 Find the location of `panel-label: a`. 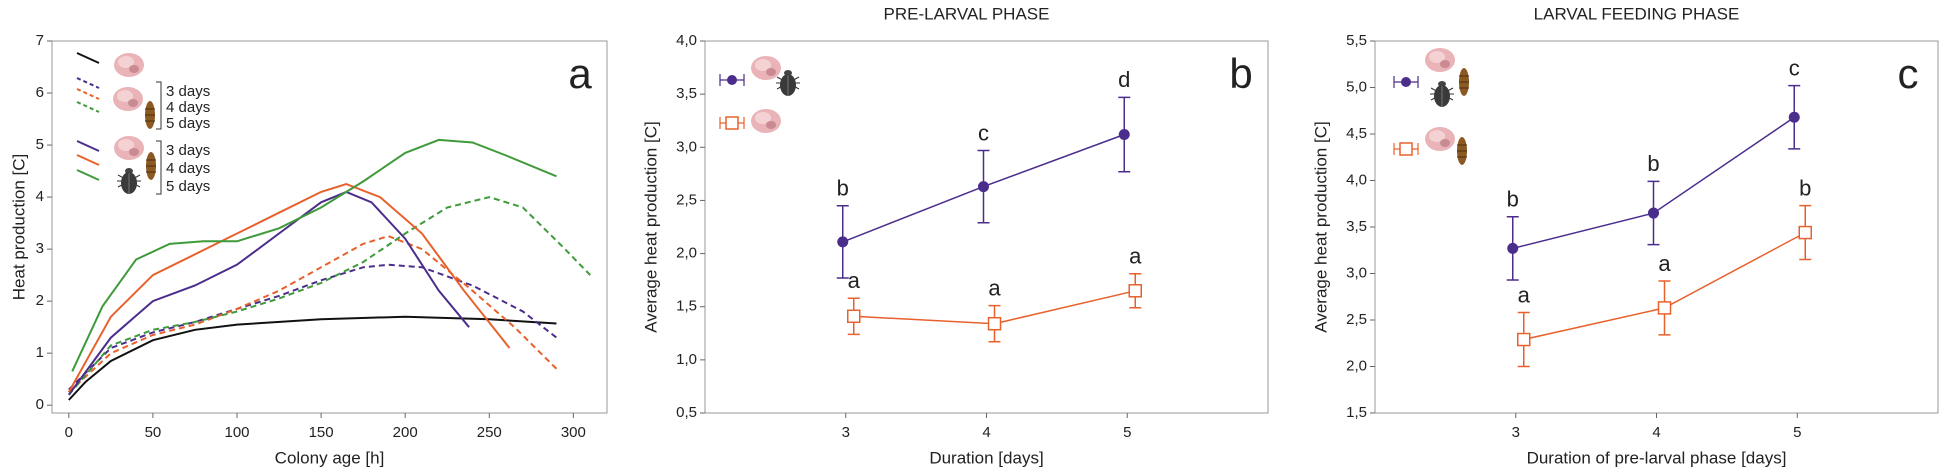

panel-label: a is located at coordinates (580, 73).